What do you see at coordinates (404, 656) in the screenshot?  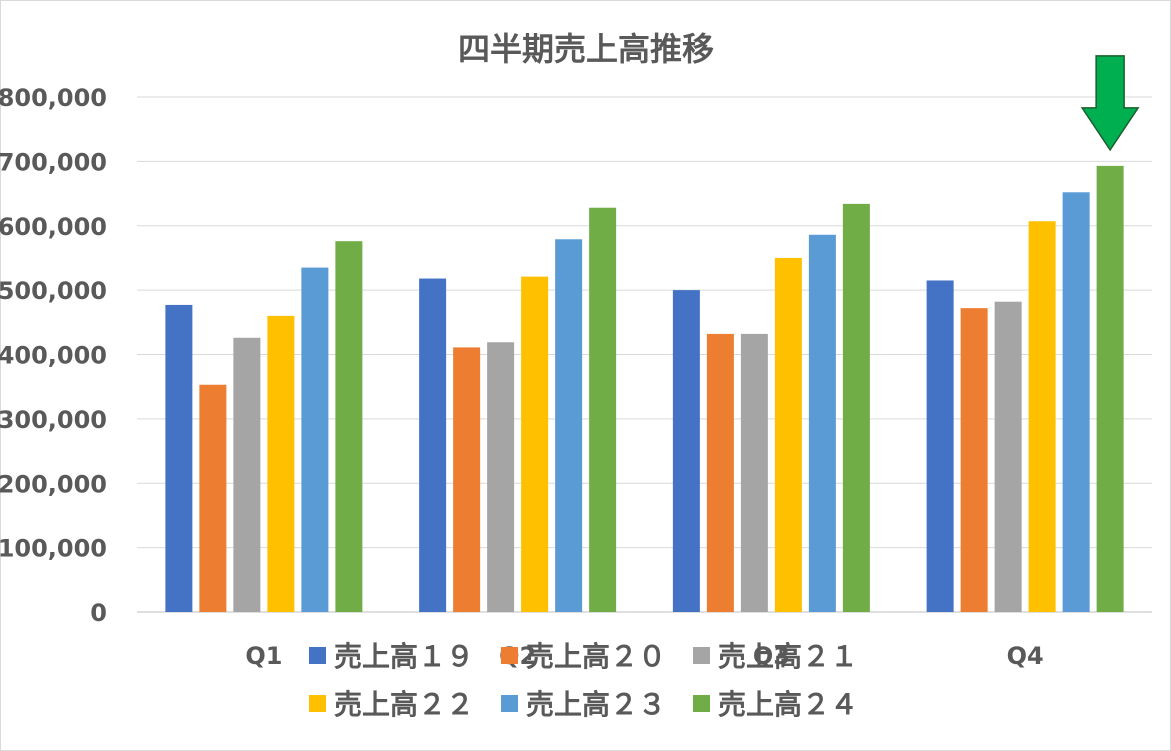 I see `legend-label: 売上高１９` at bounding box center [404, 656].